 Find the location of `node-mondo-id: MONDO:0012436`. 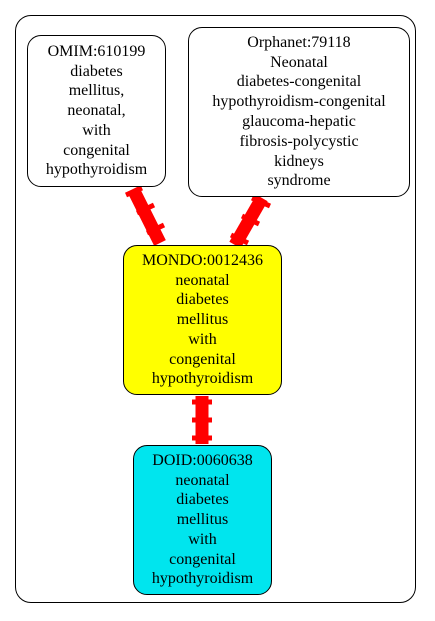

node-mondo-id: MONDO:0012436 is located at coordinates (202, 260).